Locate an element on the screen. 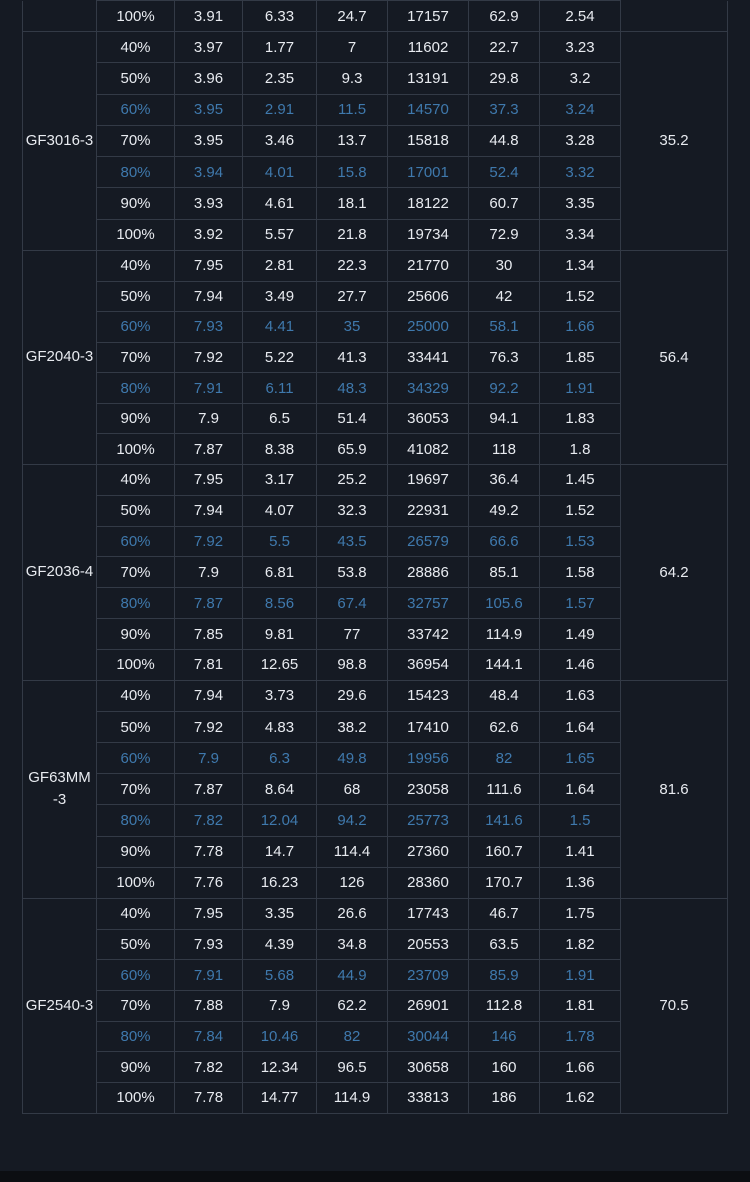 The width and height of the screenshot is (750, 1182). table-cell: 62.9 is located at coordinates (504, 16).